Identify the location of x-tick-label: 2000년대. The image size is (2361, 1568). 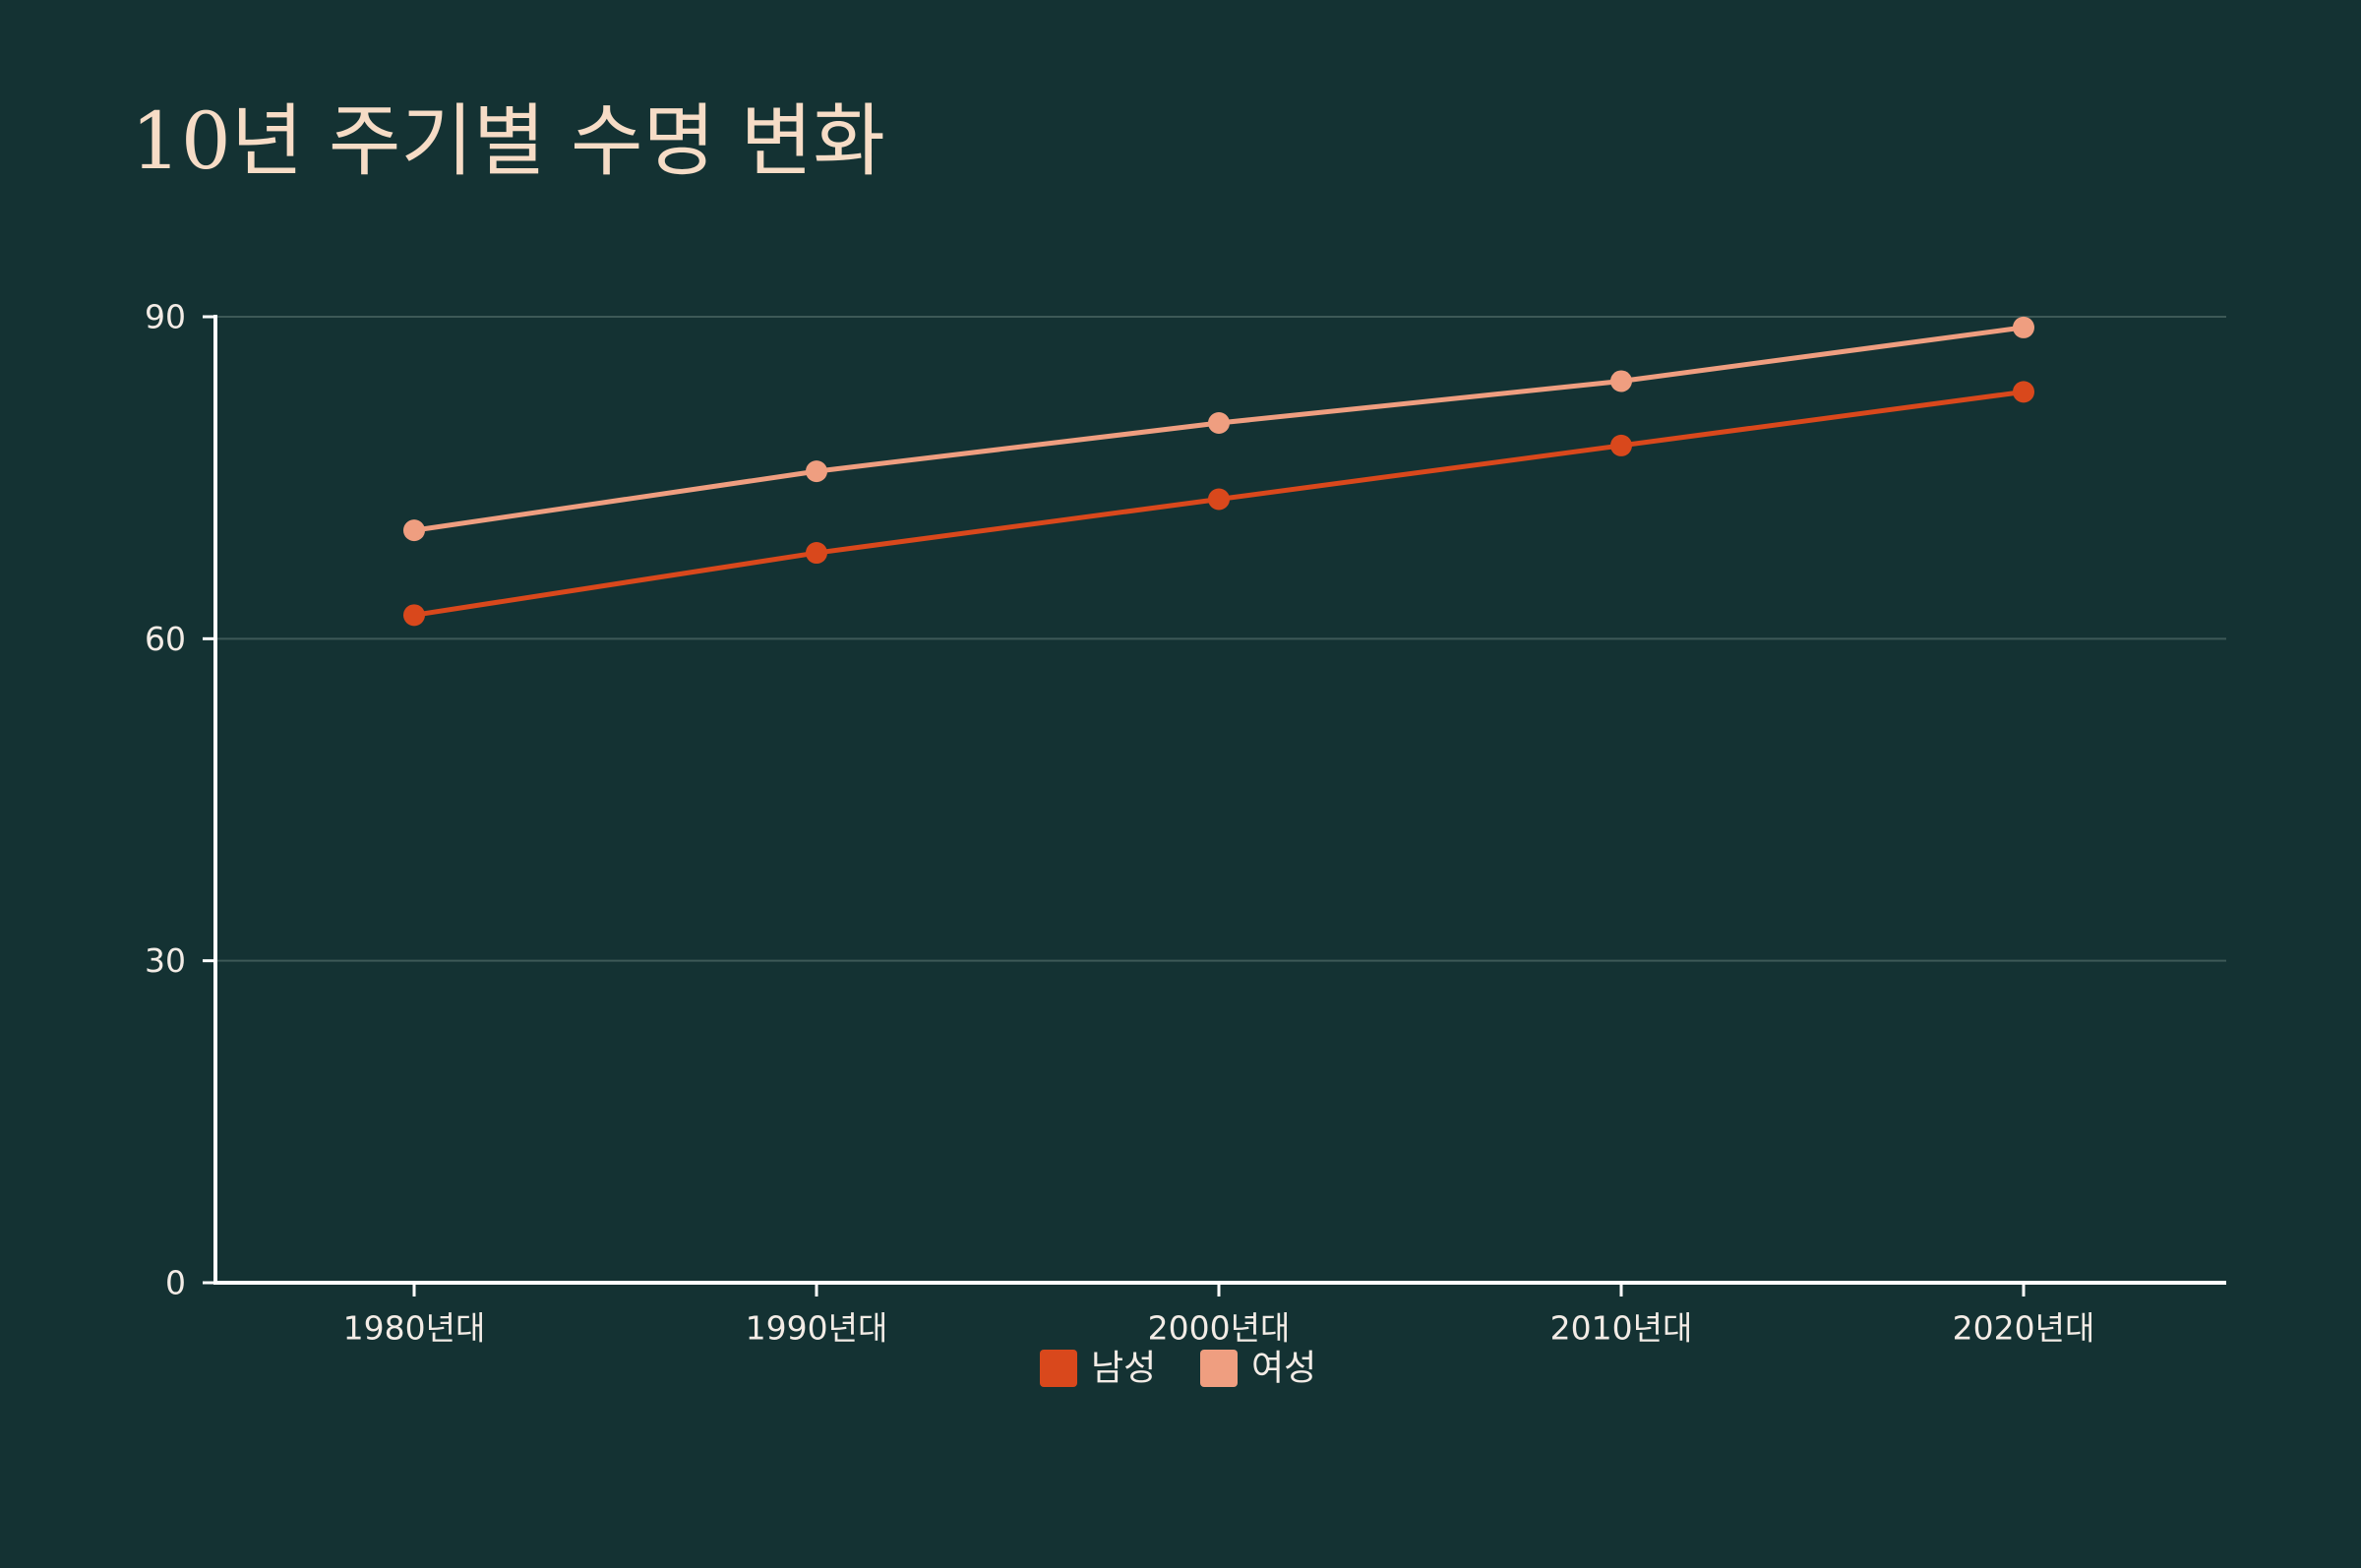
(1219, 1328).